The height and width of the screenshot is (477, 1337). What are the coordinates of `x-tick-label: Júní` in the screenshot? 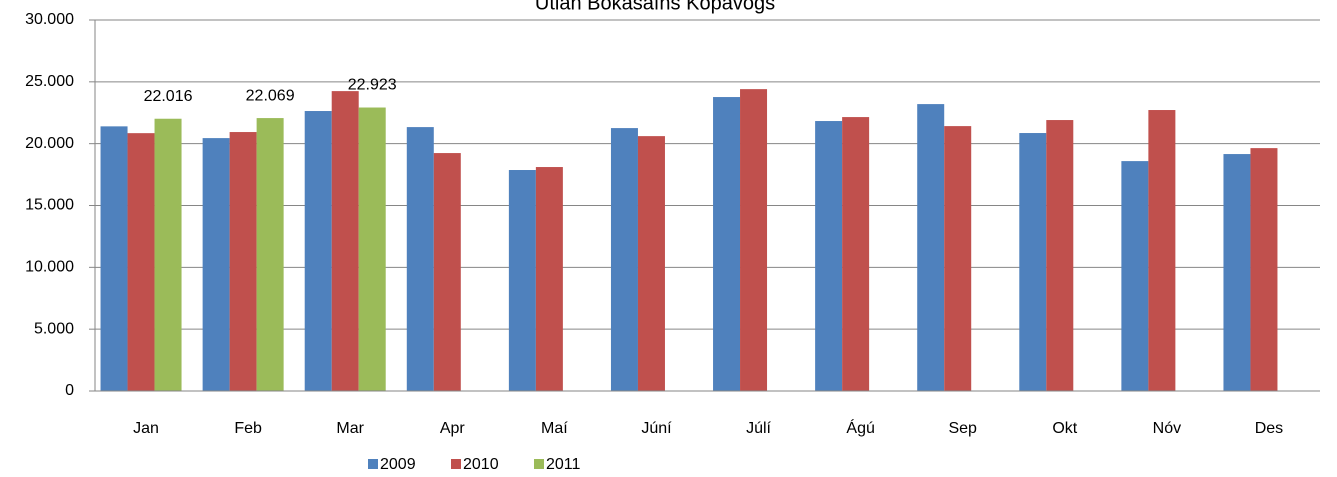 It's located at (656, 428).